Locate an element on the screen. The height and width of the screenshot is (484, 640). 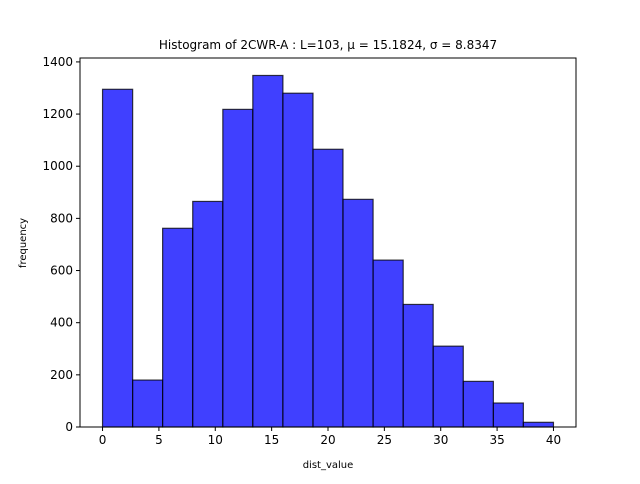
x-axis-ticks: 0 5 10 15 20 25 30 35 40 is located at coordinates (330, 437).